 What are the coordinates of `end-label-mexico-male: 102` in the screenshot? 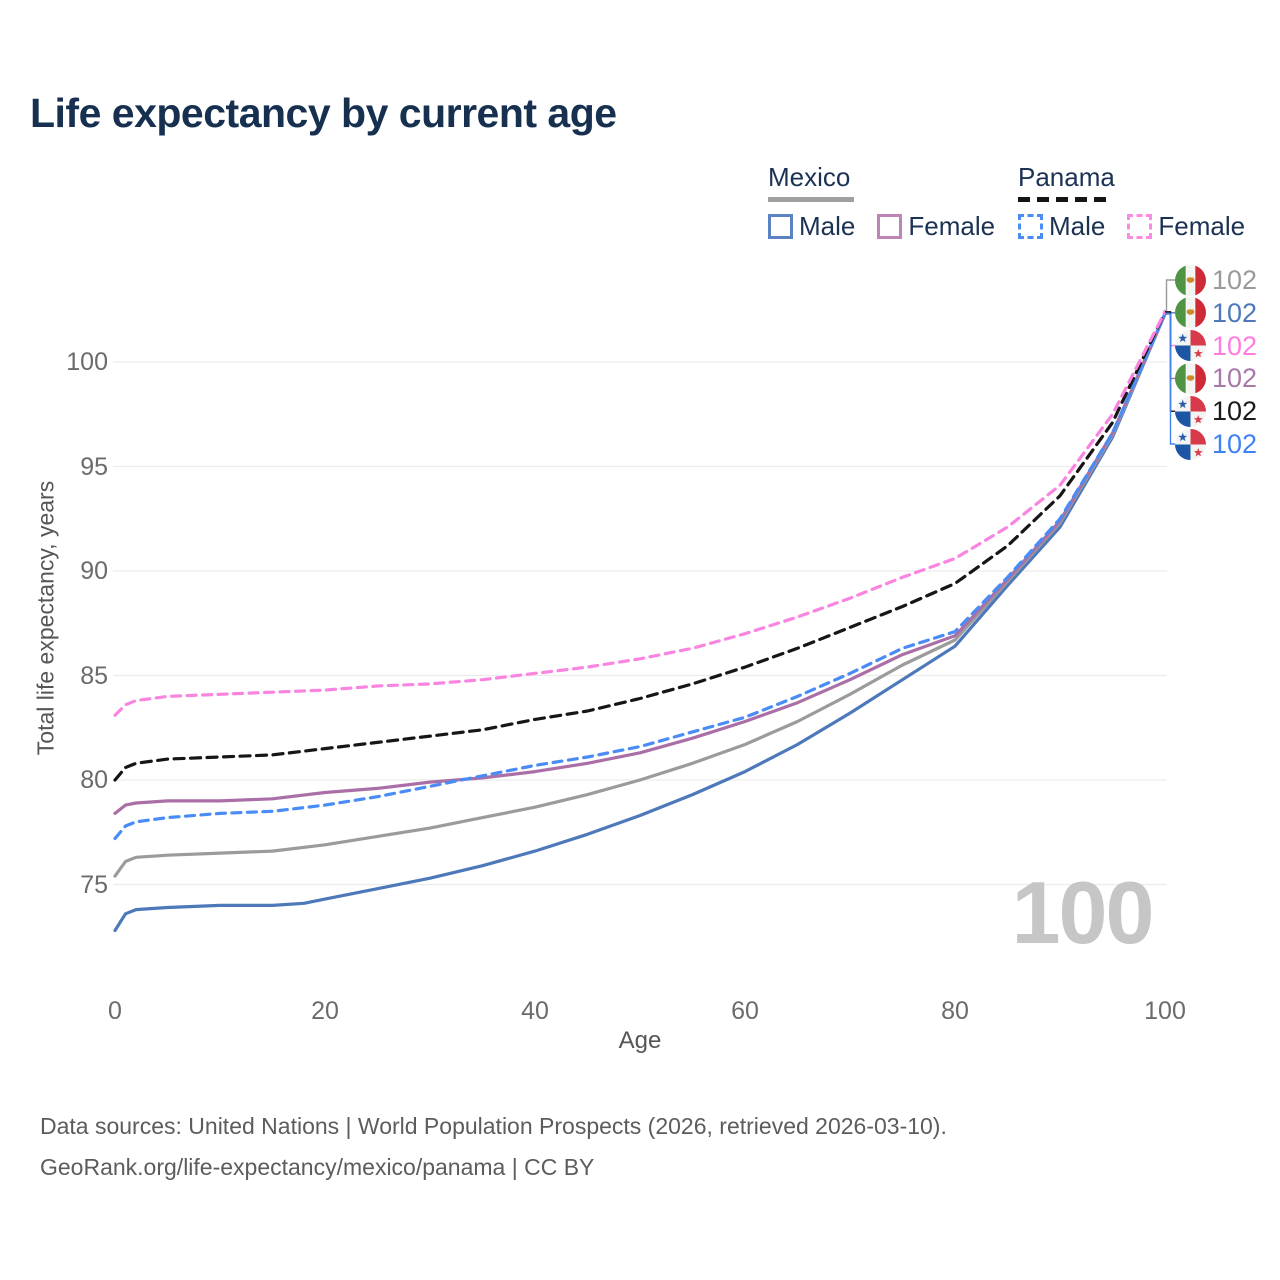 It's located at (1216, 313).